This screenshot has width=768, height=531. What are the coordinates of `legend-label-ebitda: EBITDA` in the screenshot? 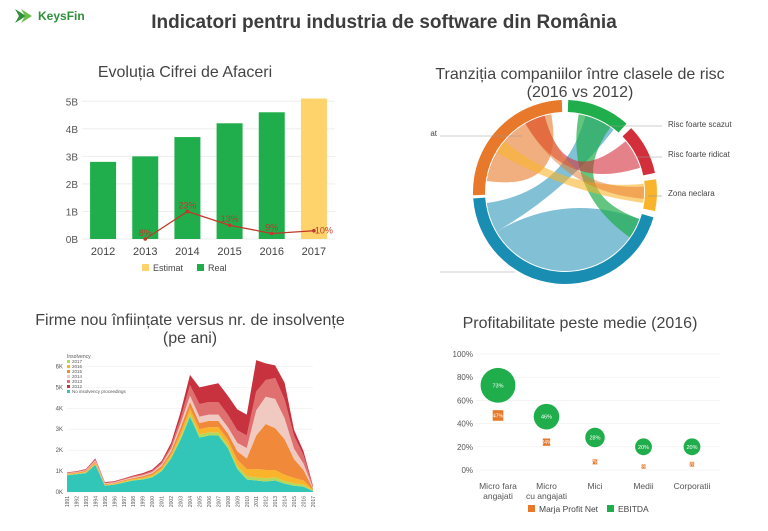 It's located at (633, 509).